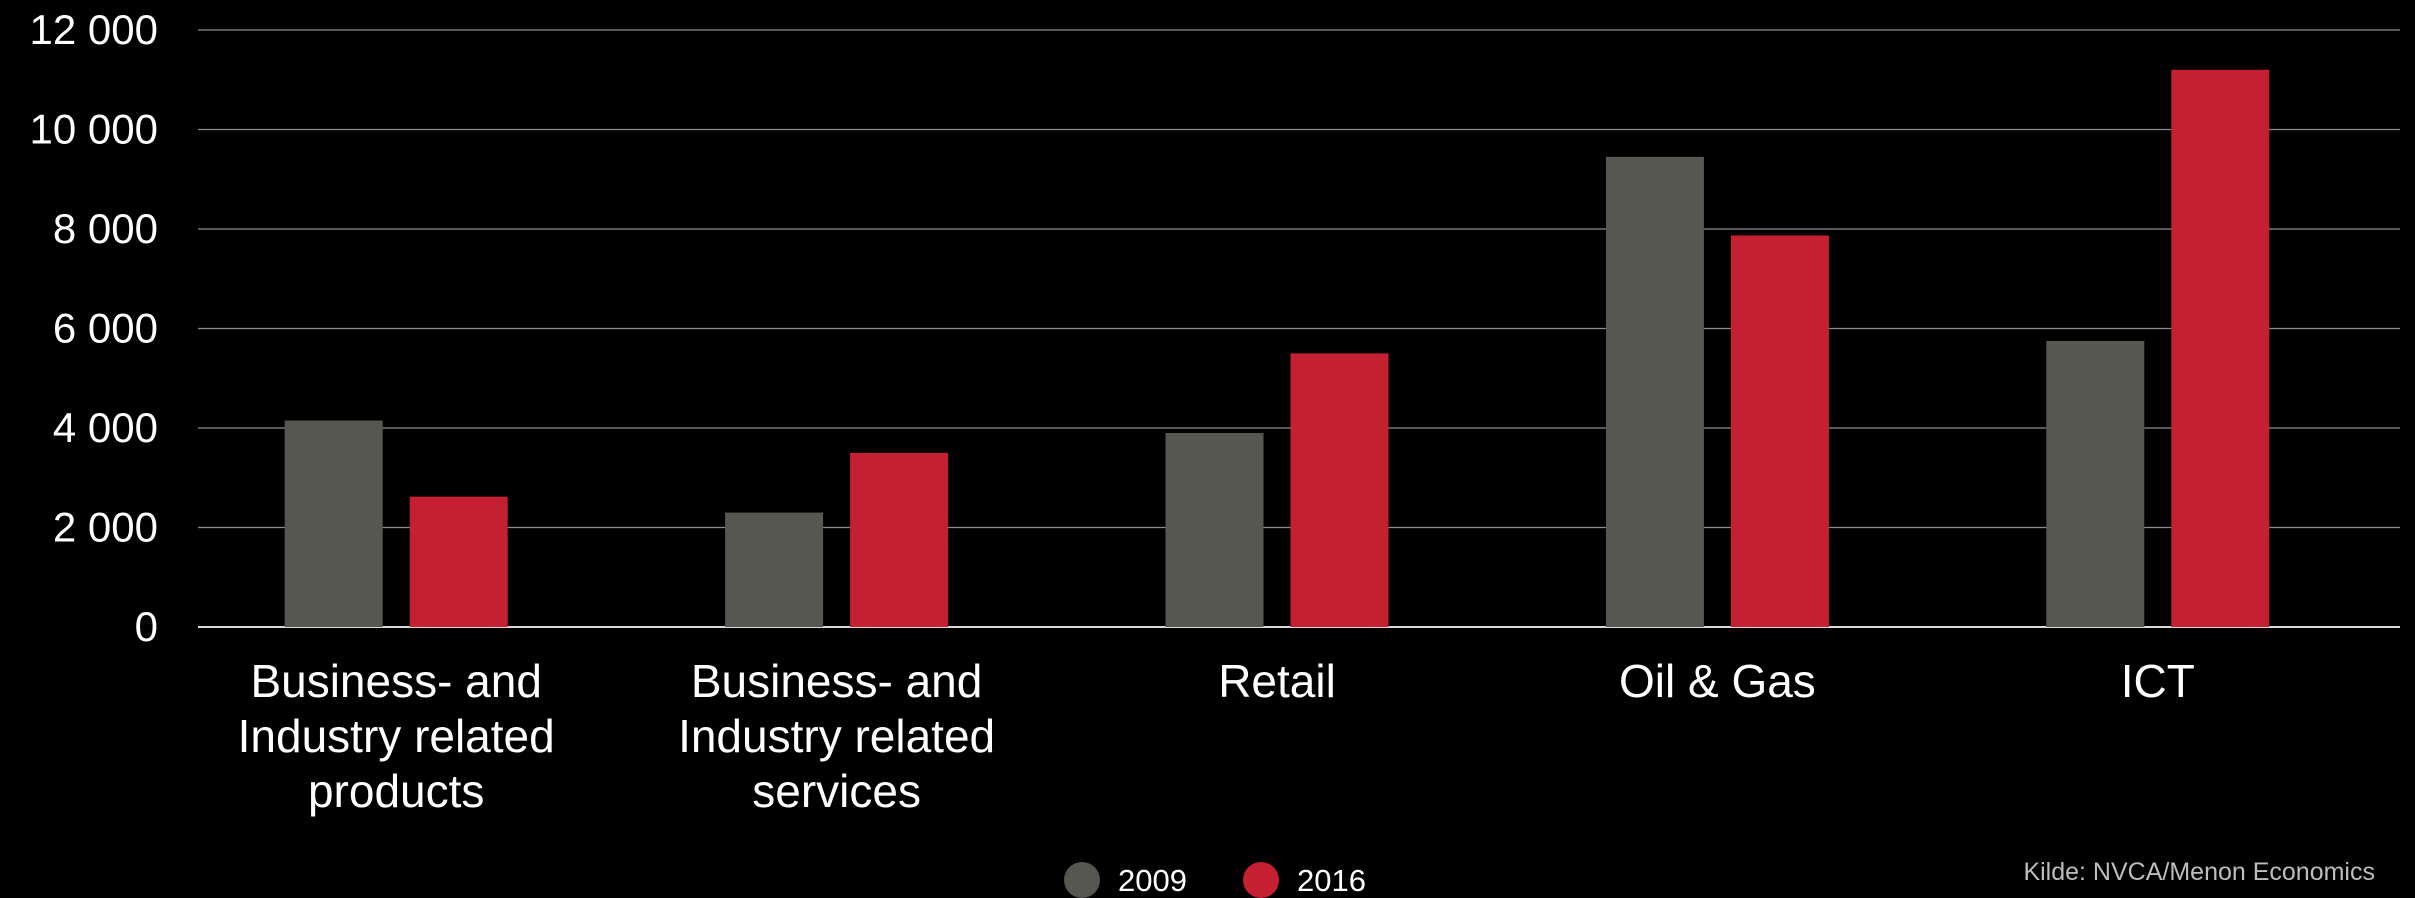 Image resolution: width=2415 pixels, height=898 pixels. Describe the element at coordinates (2158, 681) in the screenshot. I see `x-category-label: ICT` at that location.